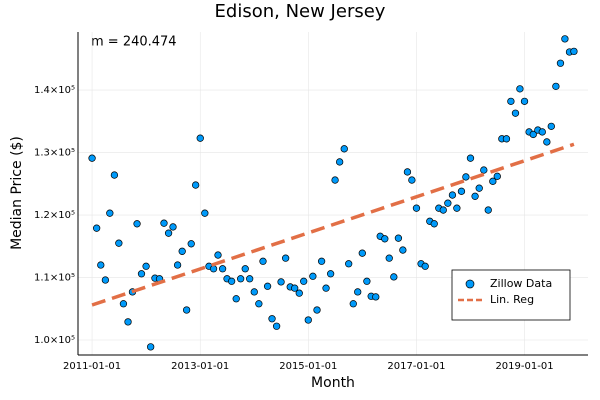 The width and height of the screenshot is (600, 400). What do you see at coordinates (54, 340) in the screenshot?
I see `y-tick-label: 1.0×10⁵` at bounding box center [54, 340].